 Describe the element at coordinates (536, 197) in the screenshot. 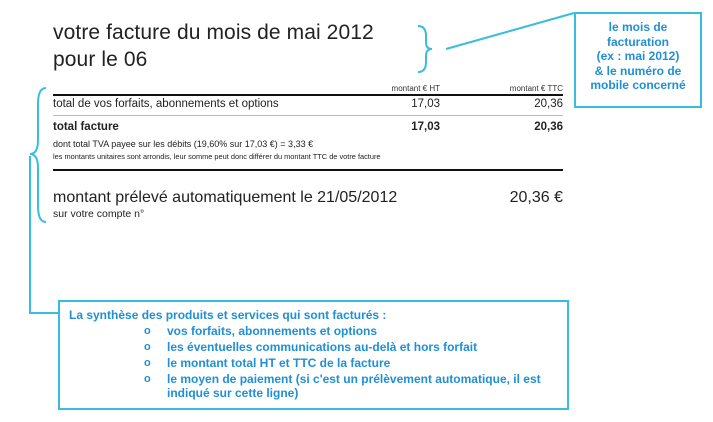

I see `prelevement-amount: 20,36 €` at that location.